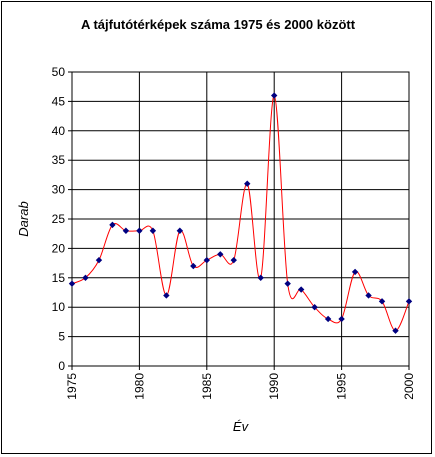  What do you see at coordinates (59, 248) in the screenshot?
I see `y-tick-label: 20` at bounding box center [59, 248].